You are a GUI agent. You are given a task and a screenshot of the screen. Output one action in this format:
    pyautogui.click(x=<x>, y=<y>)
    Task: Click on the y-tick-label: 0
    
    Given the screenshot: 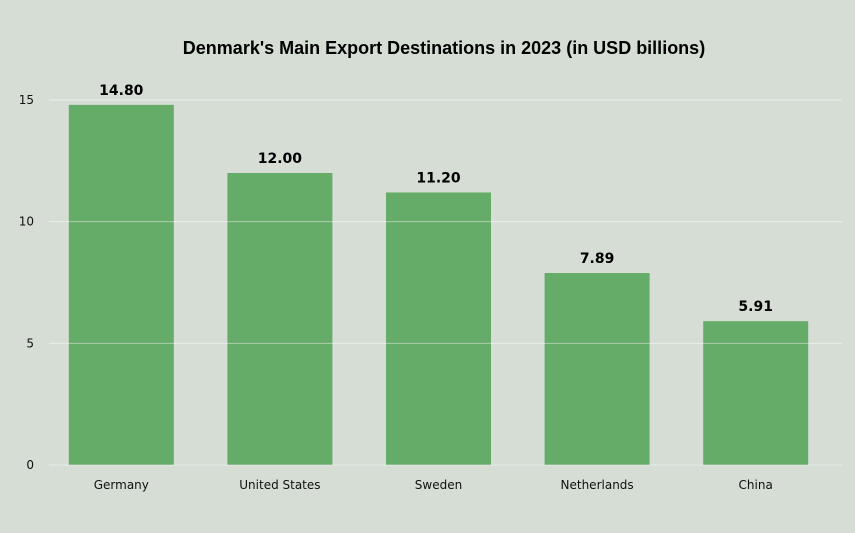 What is the action you would take?
    pyautogui.click(x=30, y=465)
    